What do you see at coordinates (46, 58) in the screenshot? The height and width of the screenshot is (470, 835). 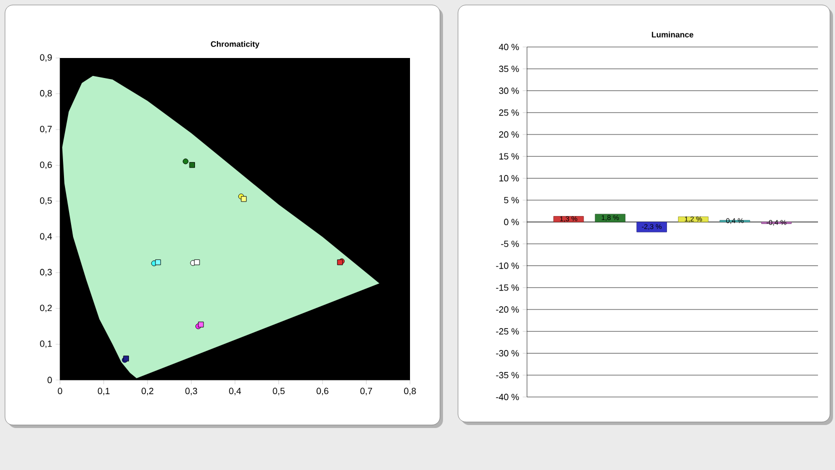 I see `y-tick-label: 0,9` at bounding box center [46, 58].